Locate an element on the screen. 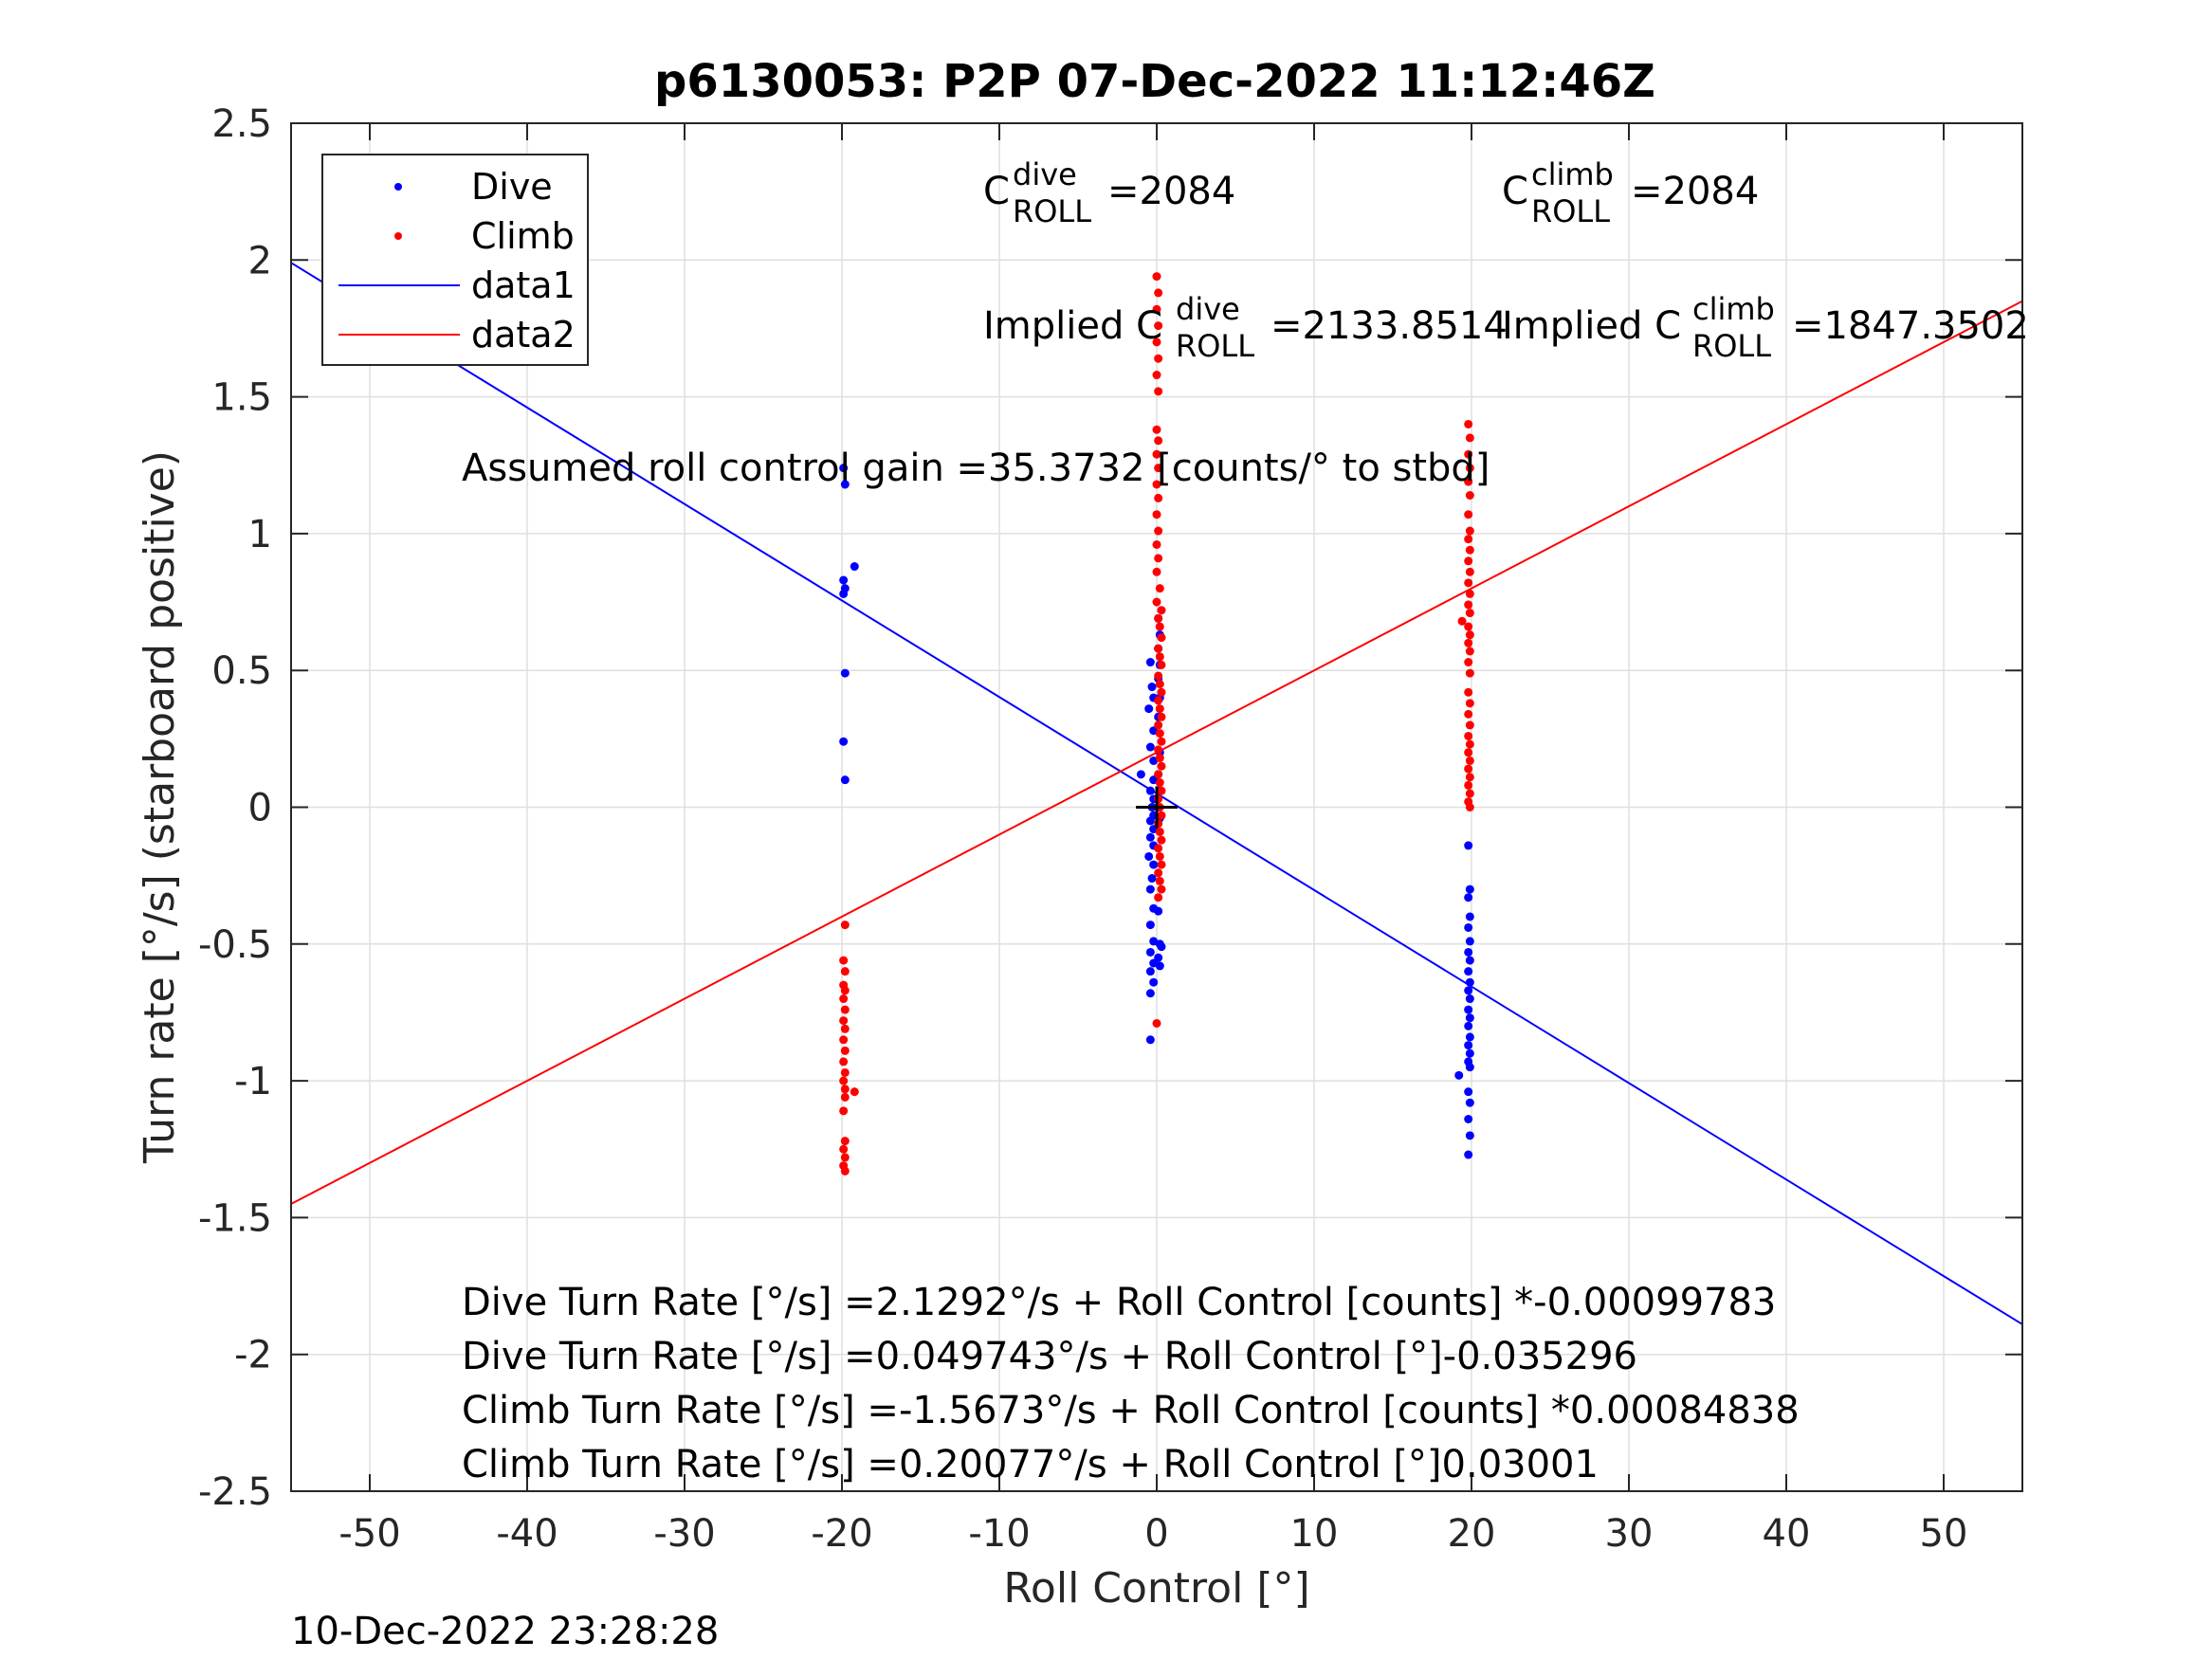  legend-climb-marker is located at coordinates (398, 236).